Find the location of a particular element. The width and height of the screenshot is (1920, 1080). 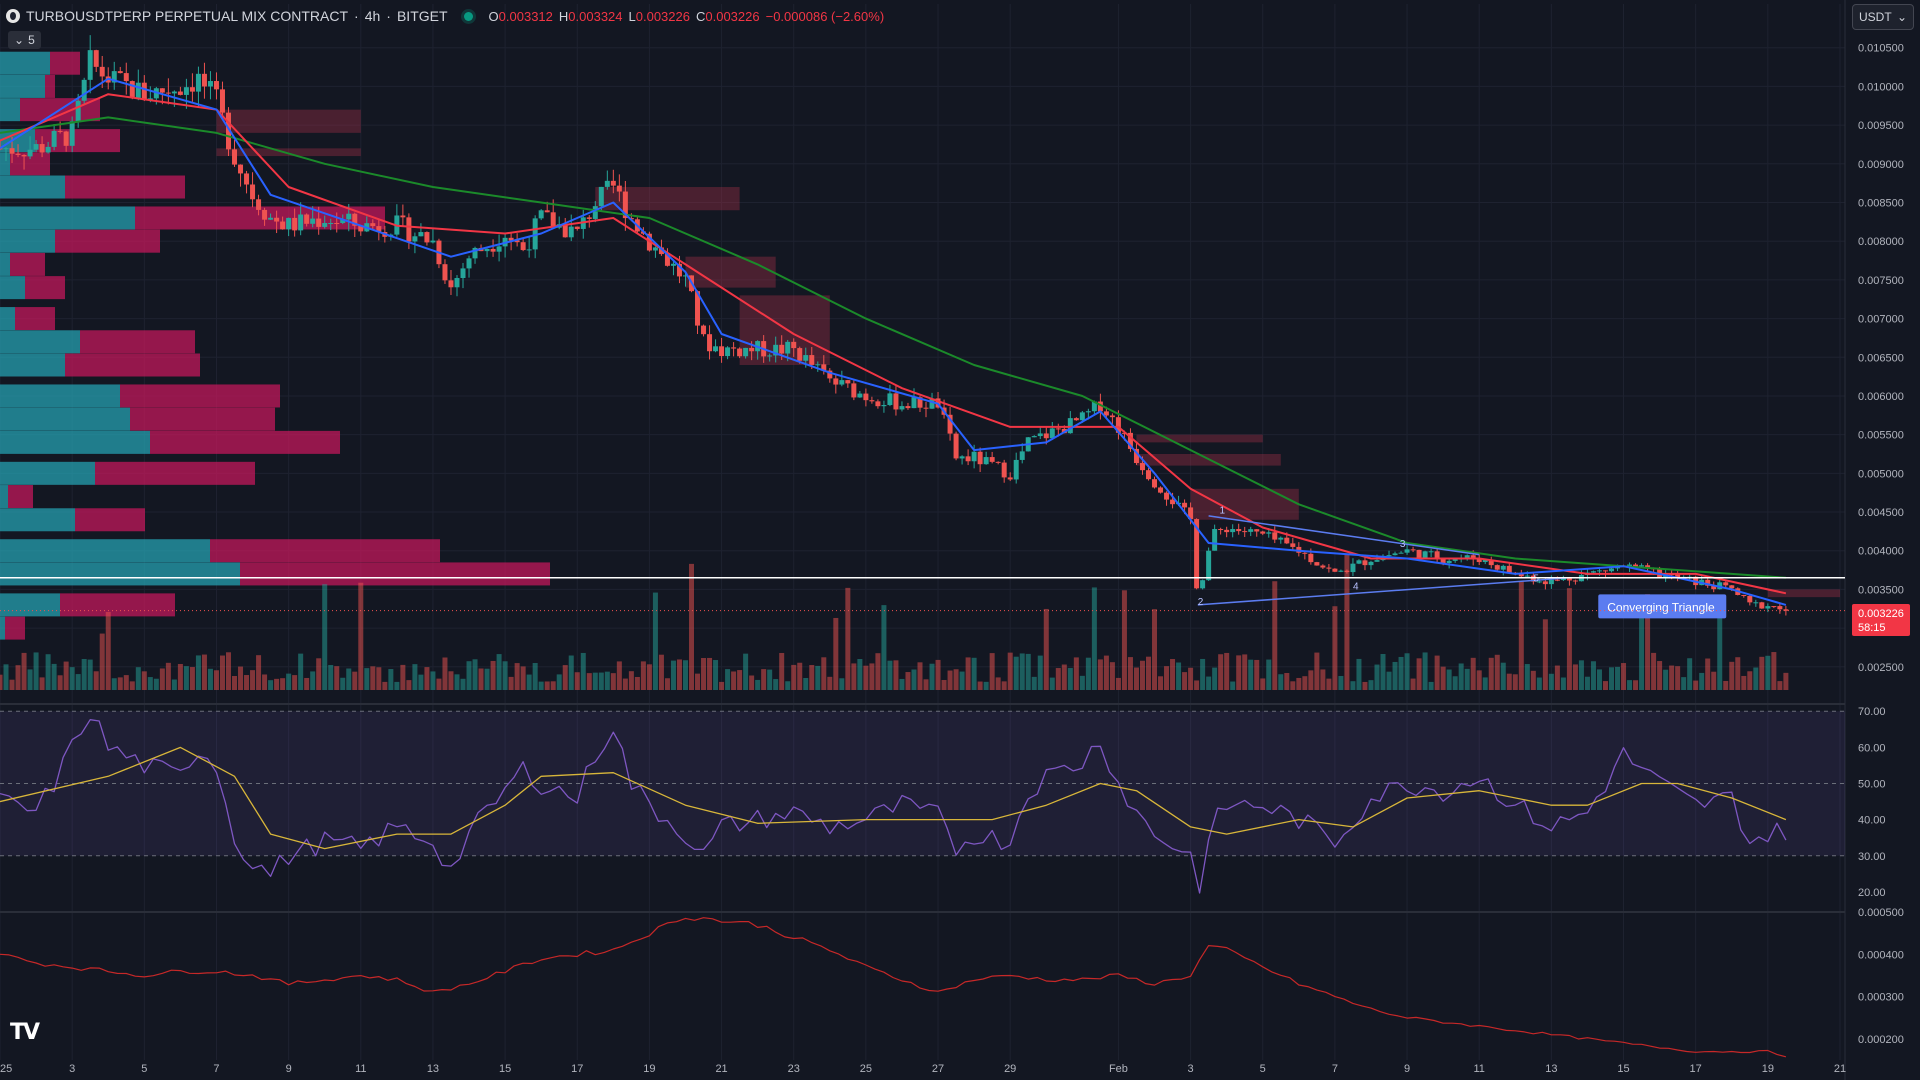

triangle-upper-line is located at coordinates (1344, 535).